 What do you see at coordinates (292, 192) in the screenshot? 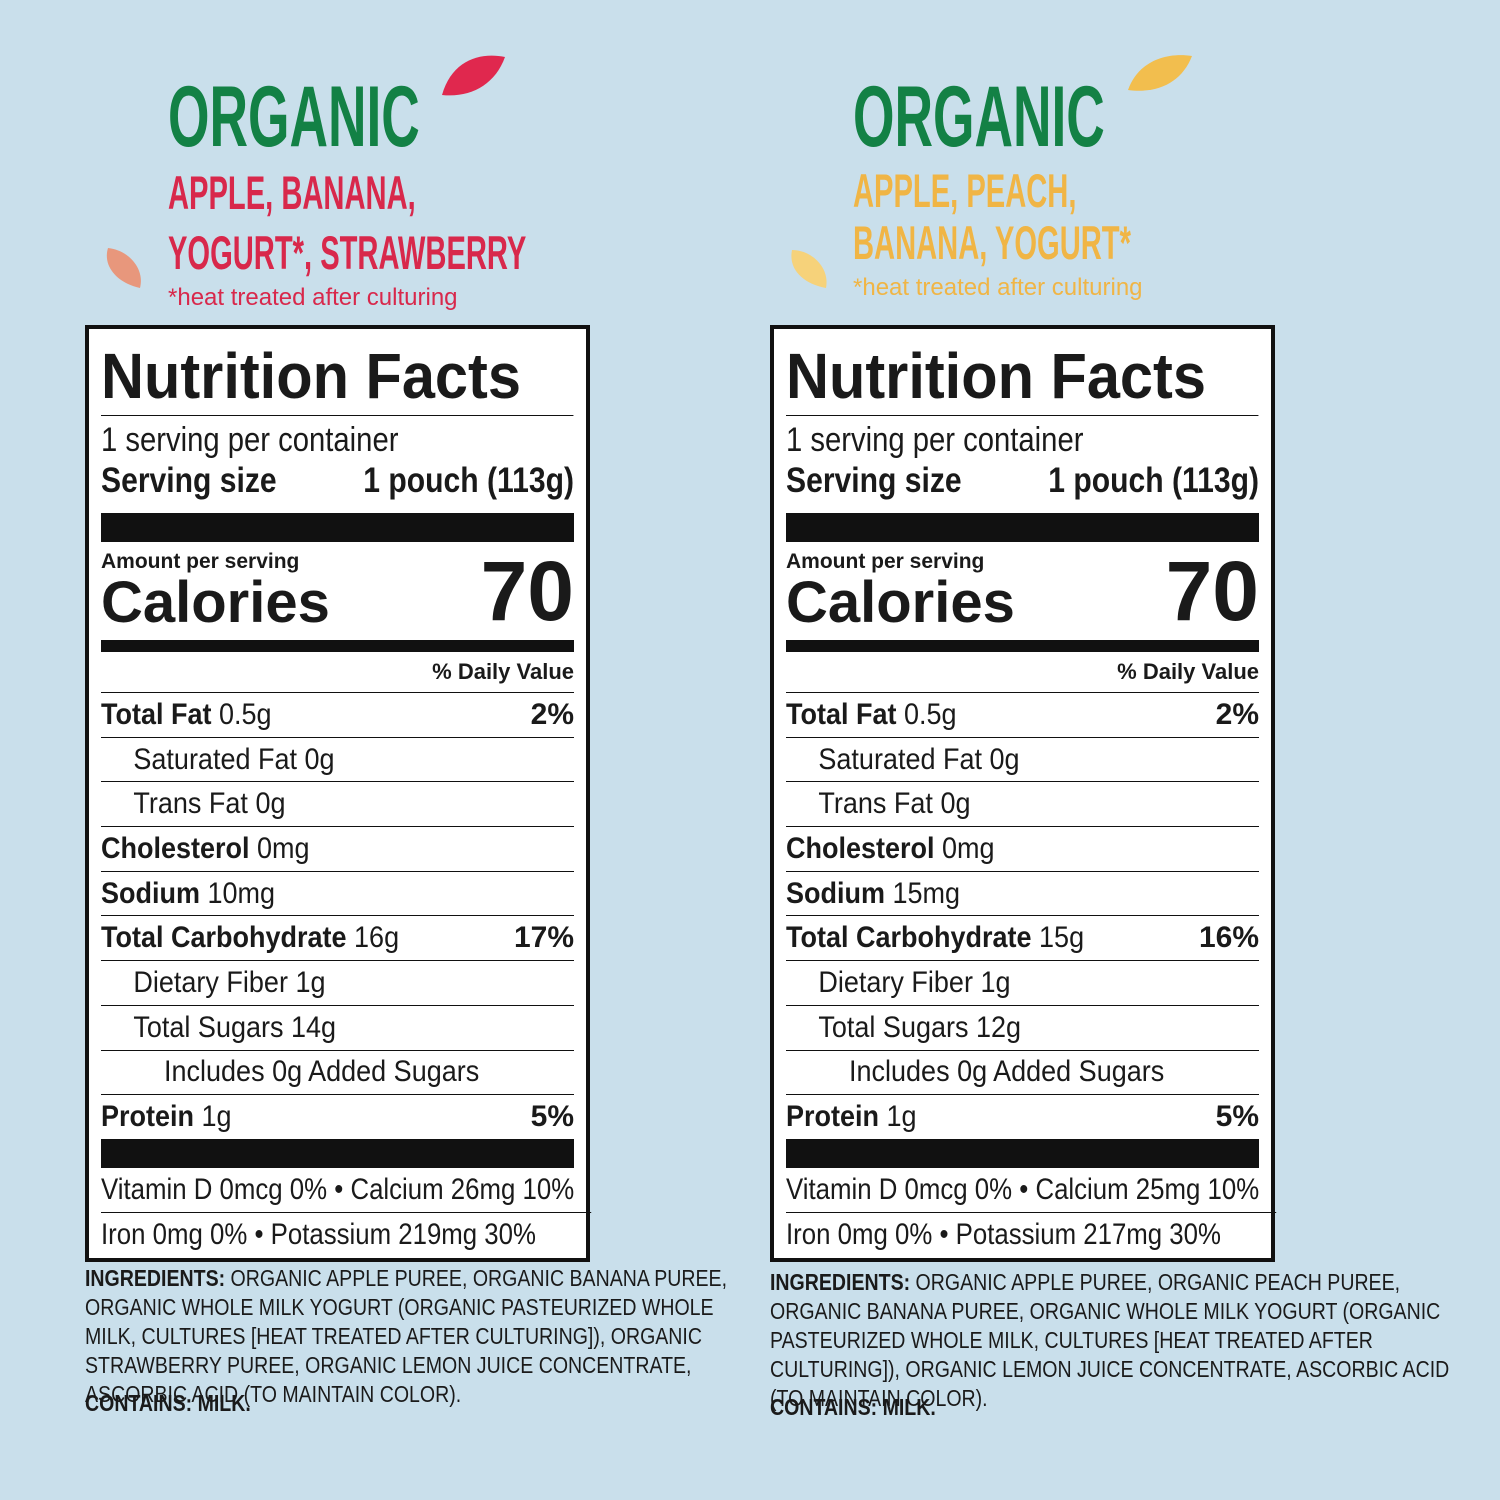
I see `flavor-line: APPLE, BANANA,` at bounding box center [292, 192].